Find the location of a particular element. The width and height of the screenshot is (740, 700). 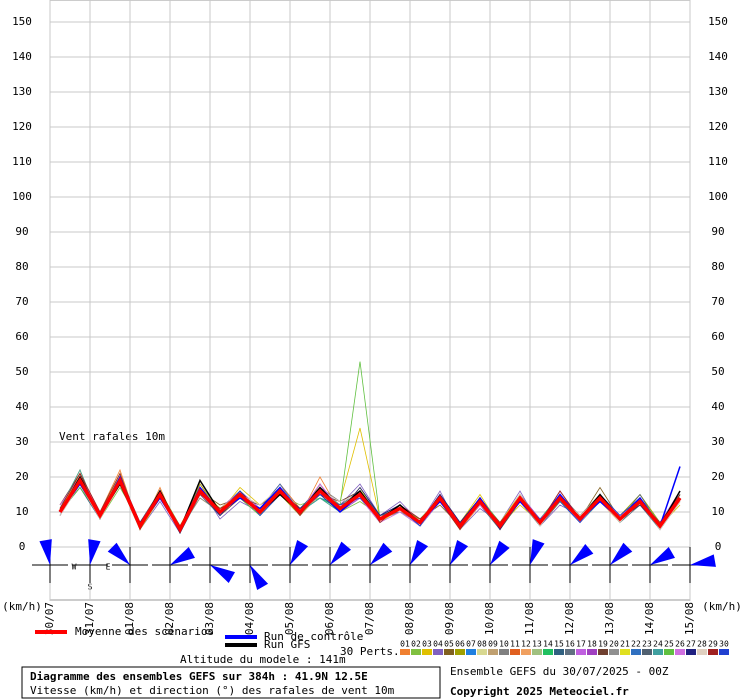

x-tick-label: 04/08 is located at coordinates (249, 618).